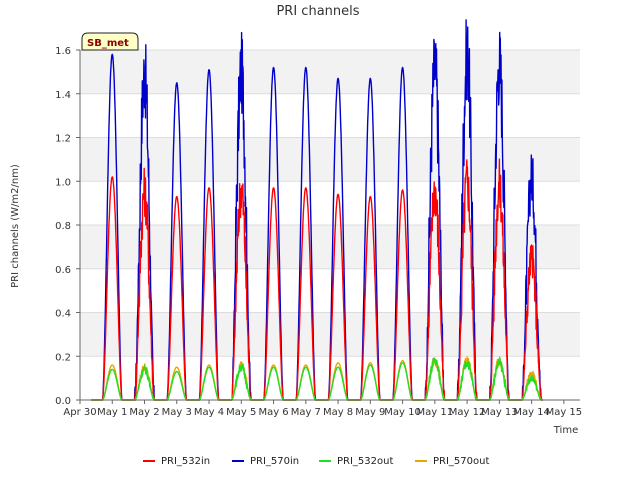 The width and height of the screenshot is (640, 485). I want to click on y-tick-label: 0.0, so click(63, 401).